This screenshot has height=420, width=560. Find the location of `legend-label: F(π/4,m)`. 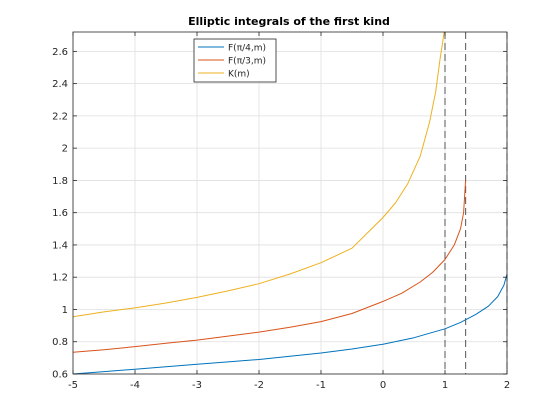

legend-label: F(π/4,m) is located at coordinates (247, 49).